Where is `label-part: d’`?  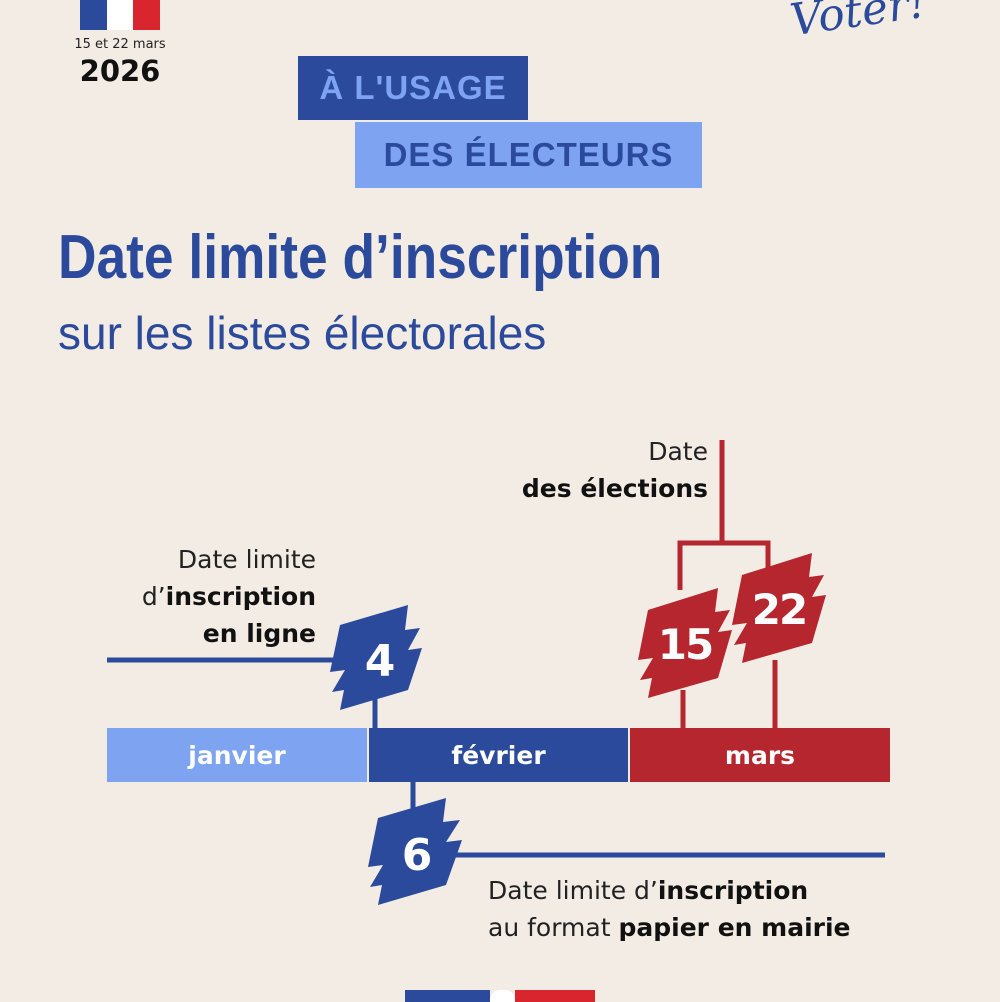 label-part: d’ is located at coordinates (153, 596).